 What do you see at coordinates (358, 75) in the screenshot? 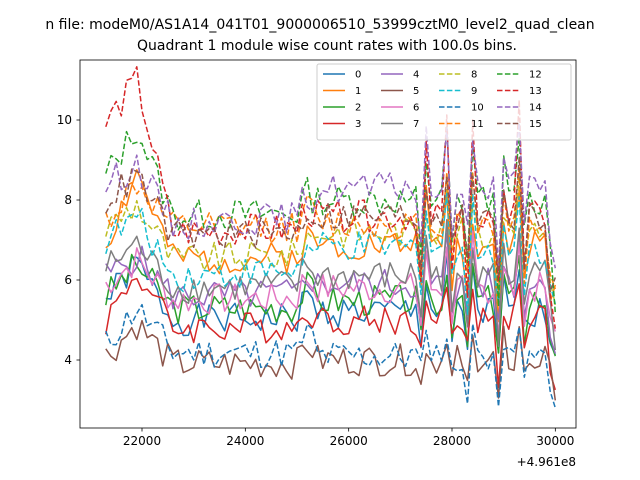
I see `legend-label-0: 0` at bounding box center [358, 75].